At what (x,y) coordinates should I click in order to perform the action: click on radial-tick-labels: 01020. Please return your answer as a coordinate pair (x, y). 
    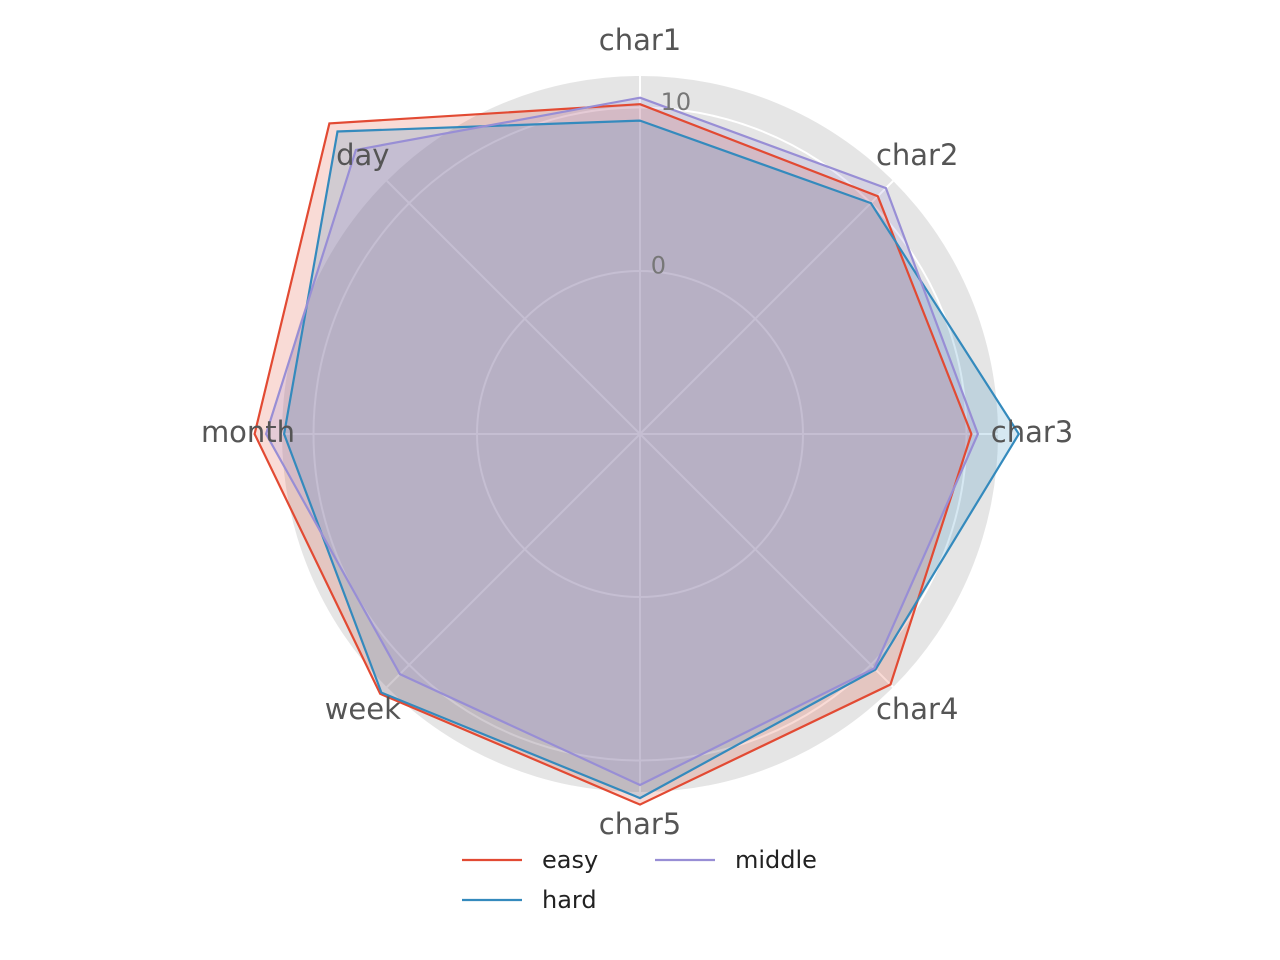
    Looking at the image, I should click on (671, 183).